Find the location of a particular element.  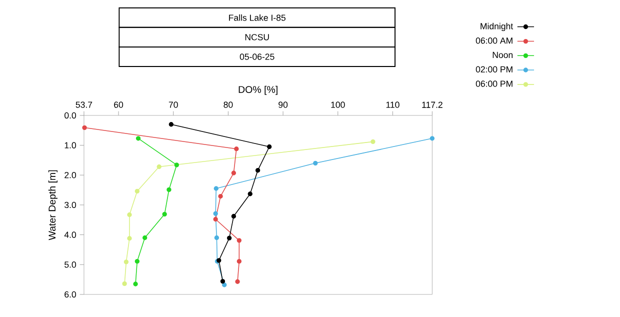

text: 05-06-25 is located at coordinates (257, 57).